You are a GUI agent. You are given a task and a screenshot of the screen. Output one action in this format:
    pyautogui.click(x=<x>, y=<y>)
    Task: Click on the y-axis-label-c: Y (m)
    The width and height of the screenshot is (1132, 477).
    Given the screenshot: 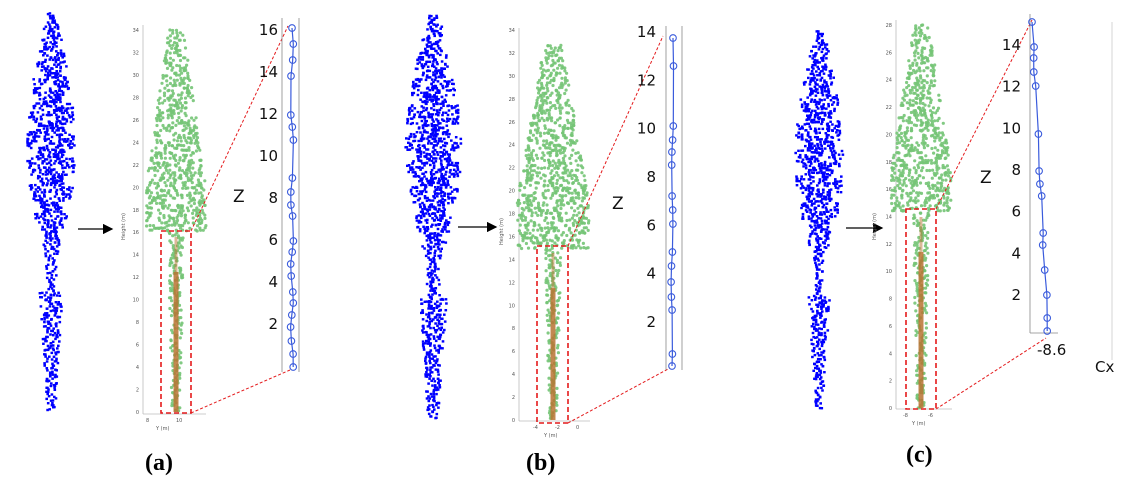 What is the action you would take?
    pyautogui.click(x=918, y=424)
    